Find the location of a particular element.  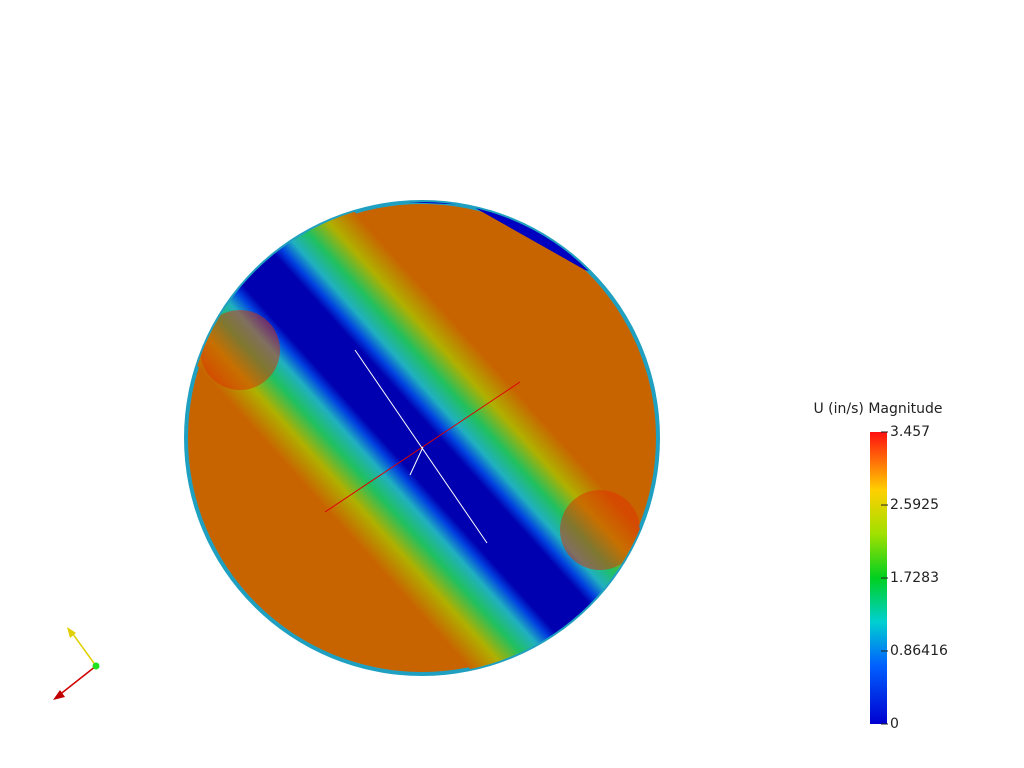

tick-label: 0.86416 is located at coordinates (919, 651).